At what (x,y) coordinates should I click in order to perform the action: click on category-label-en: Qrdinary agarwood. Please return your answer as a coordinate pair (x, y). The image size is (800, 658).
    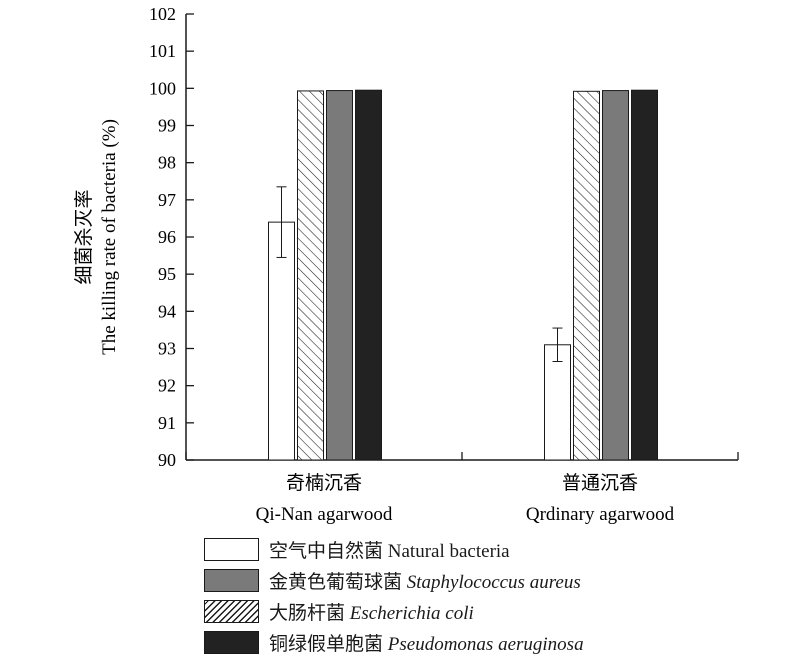
    Looking at the image, I should click on (600, 514).